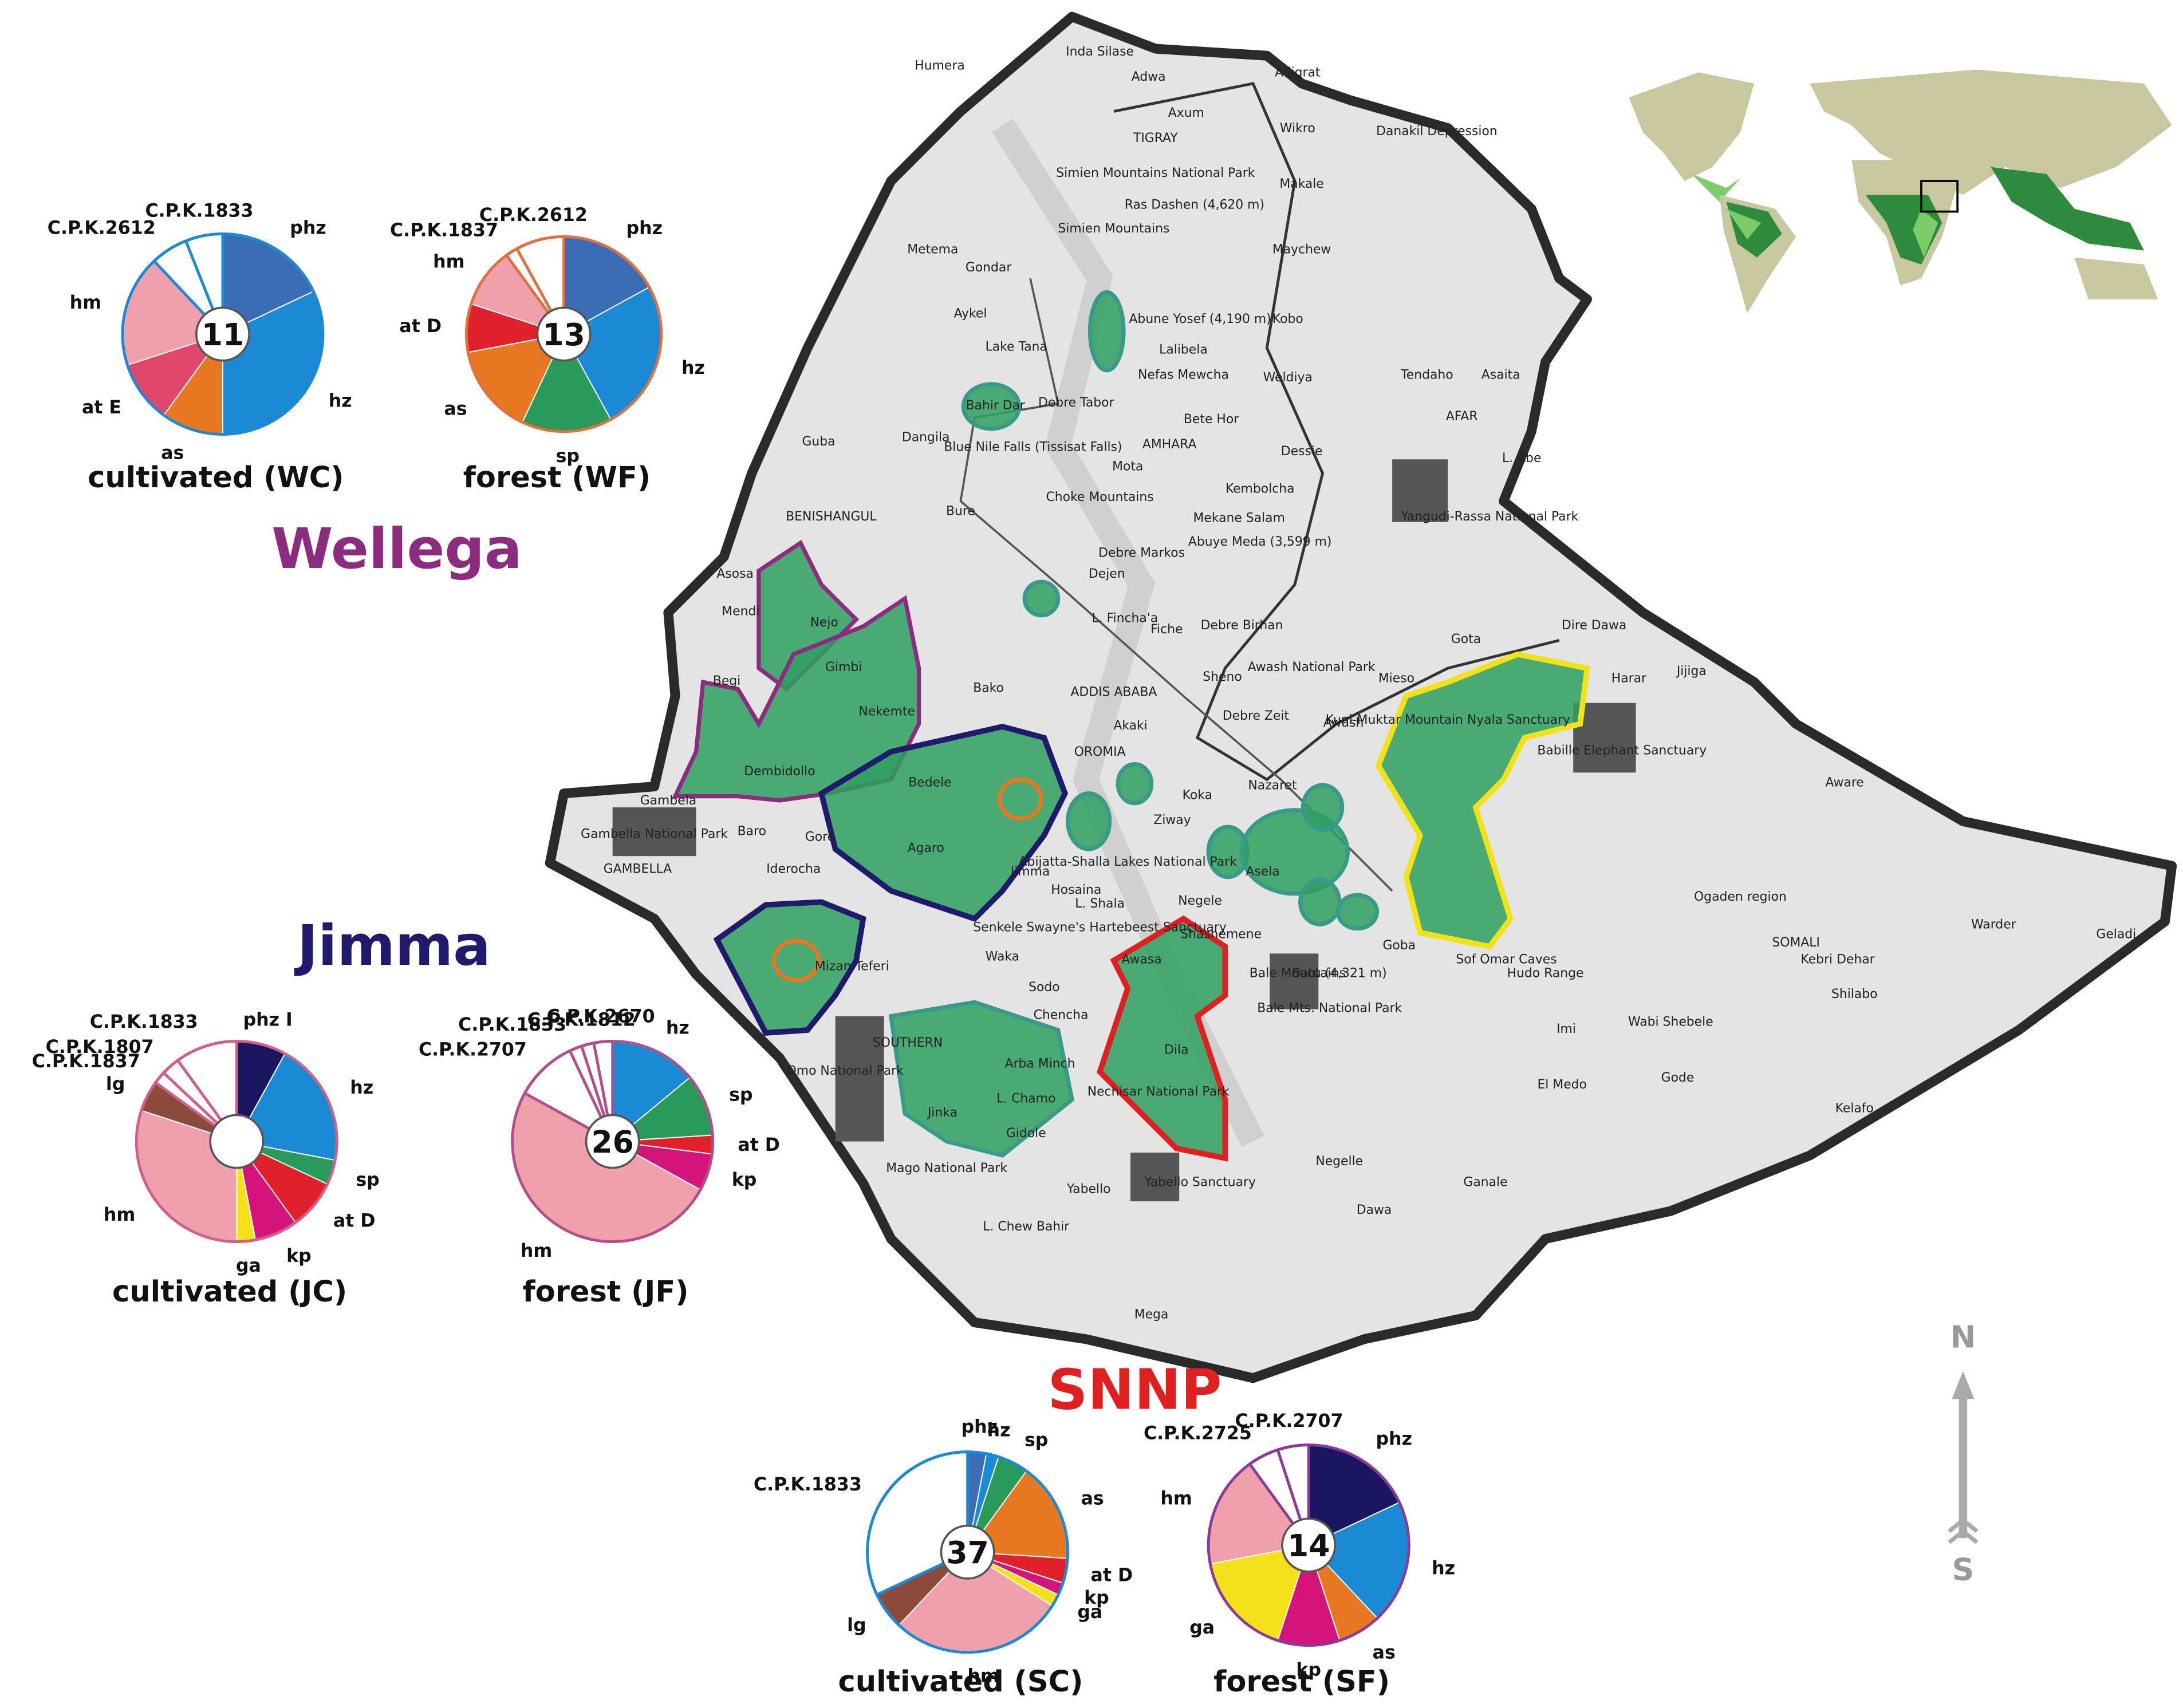 The width and height of the screenshot is (2183, 1708). I want to click on place-label: Gota, so click(1466, 639).